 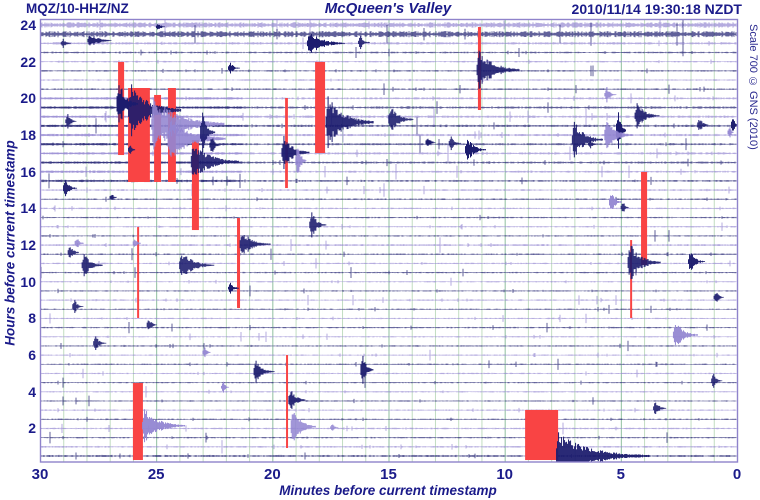 I want to click on y-tick-label-12: 12, so click(x=28, y=245).